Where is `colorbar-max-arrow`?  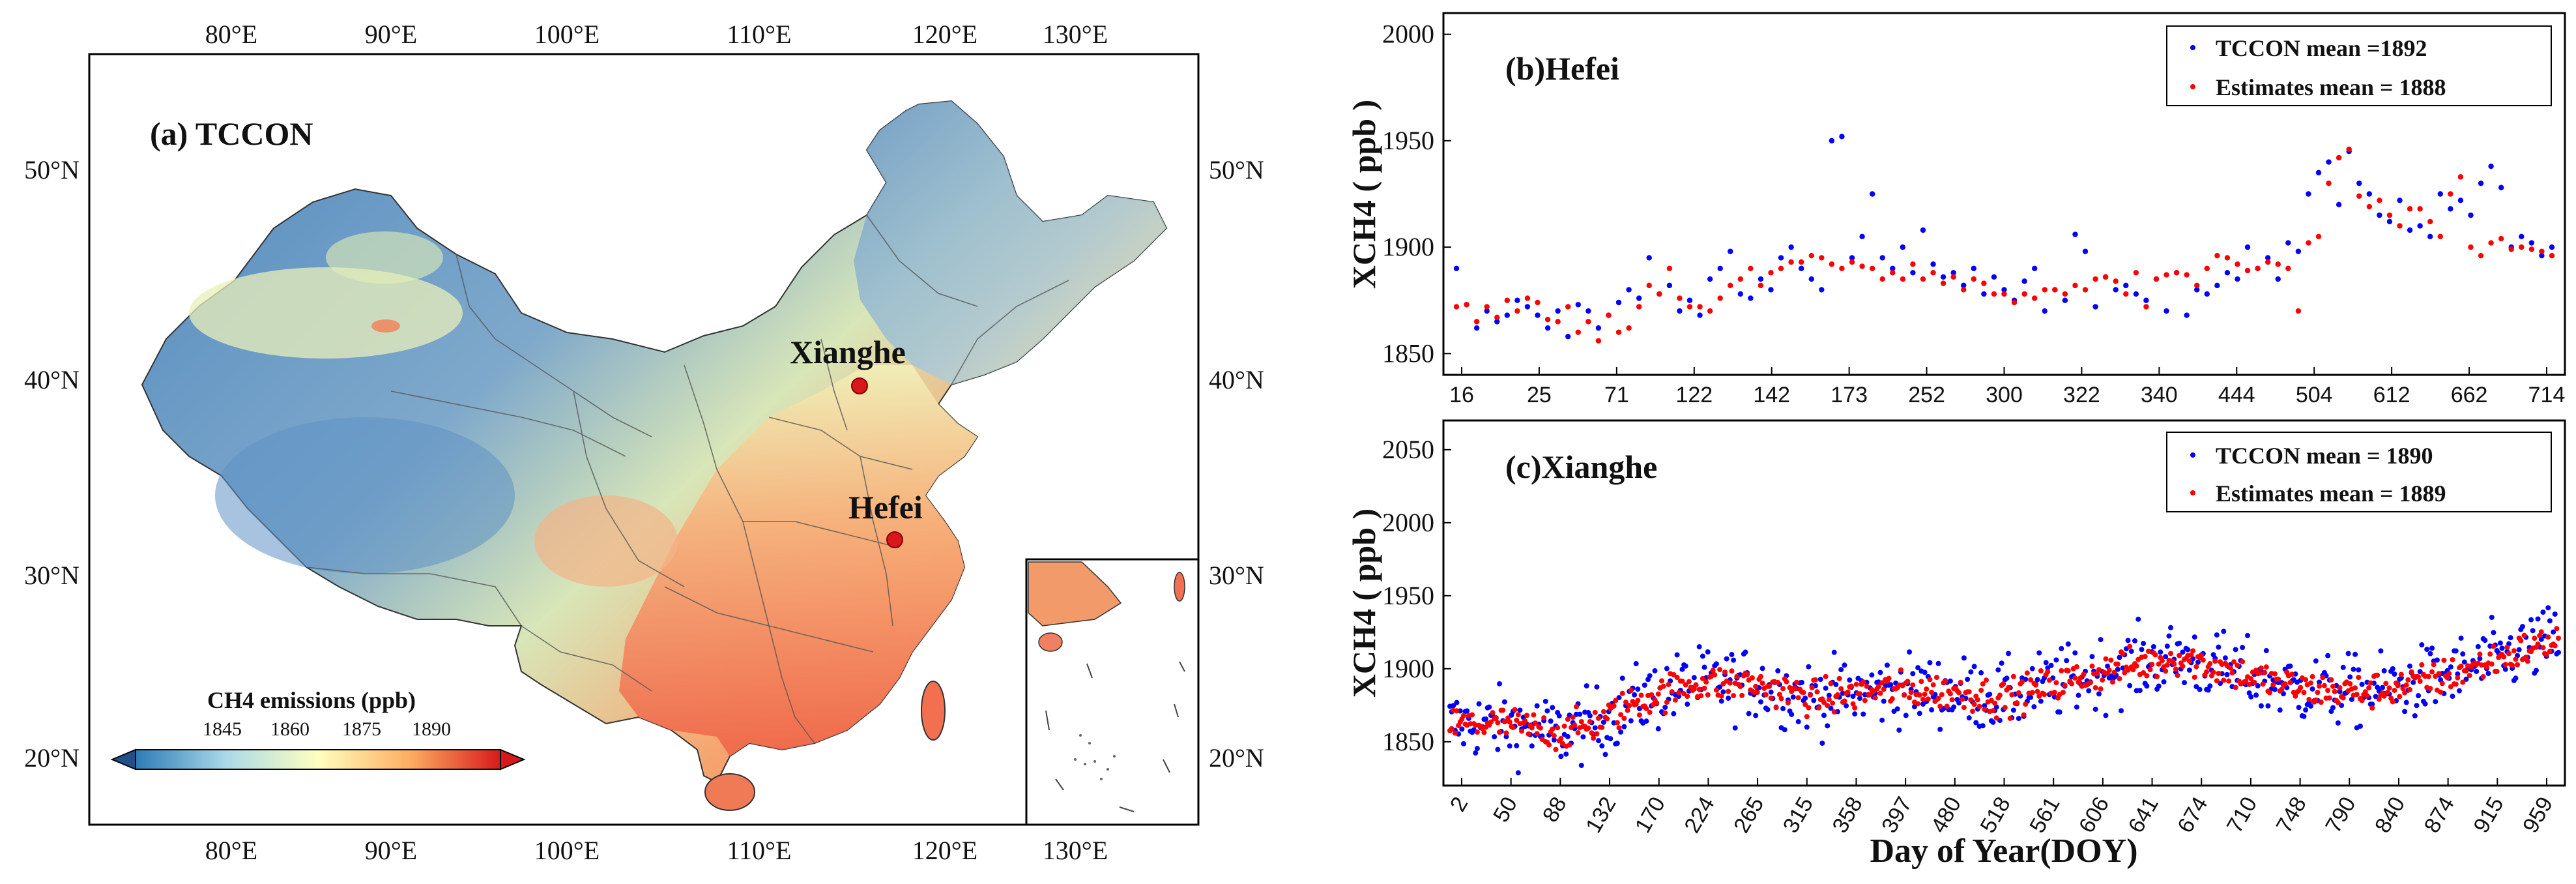
colorbar-max-arrow is located at coordinates (513, 759).